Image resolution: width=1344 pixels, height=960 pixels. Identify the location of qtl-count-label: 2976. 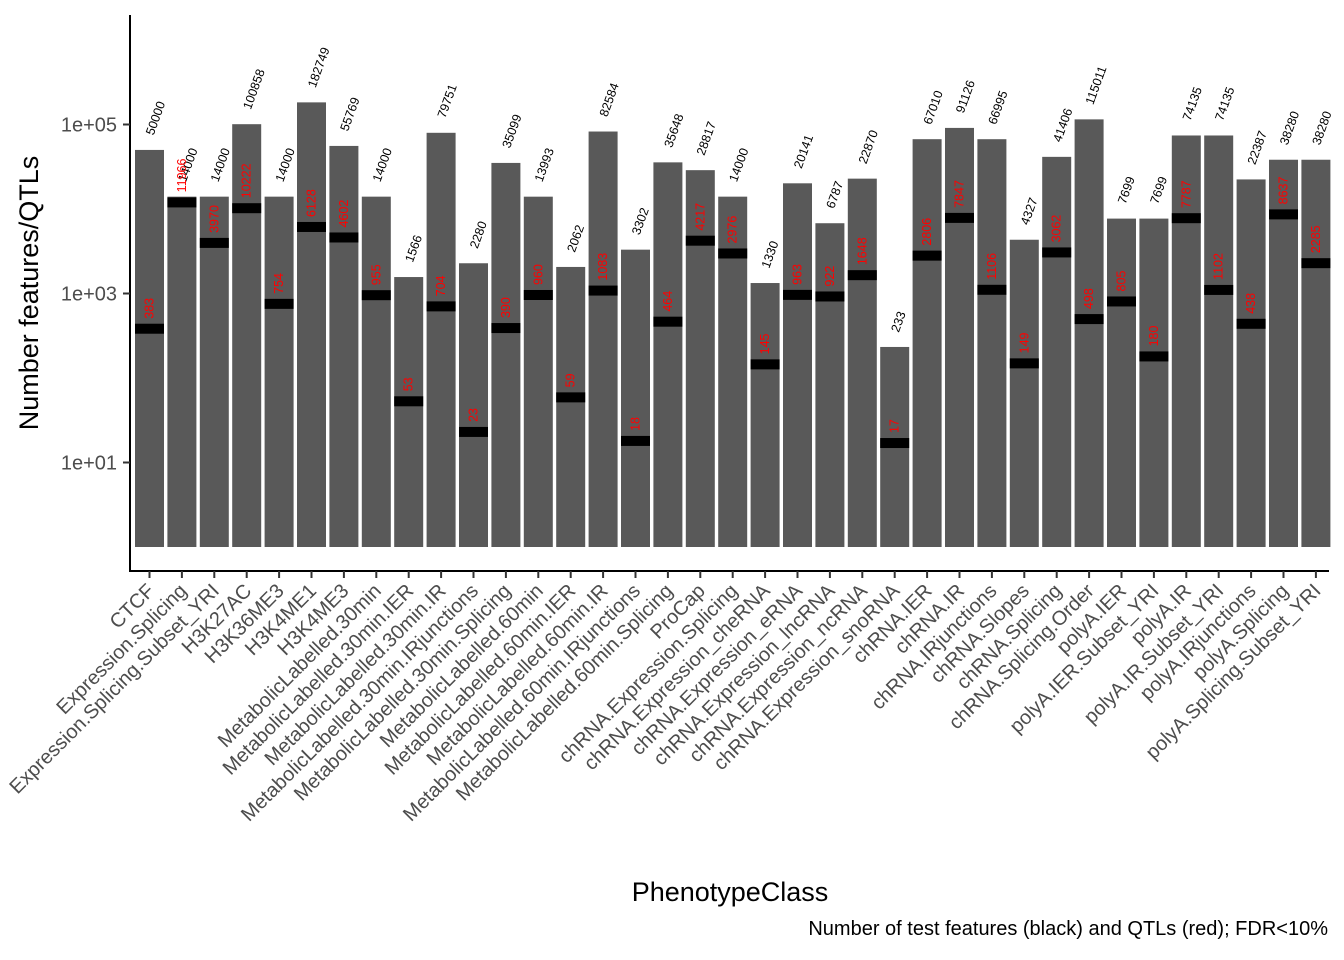
(733, 230).